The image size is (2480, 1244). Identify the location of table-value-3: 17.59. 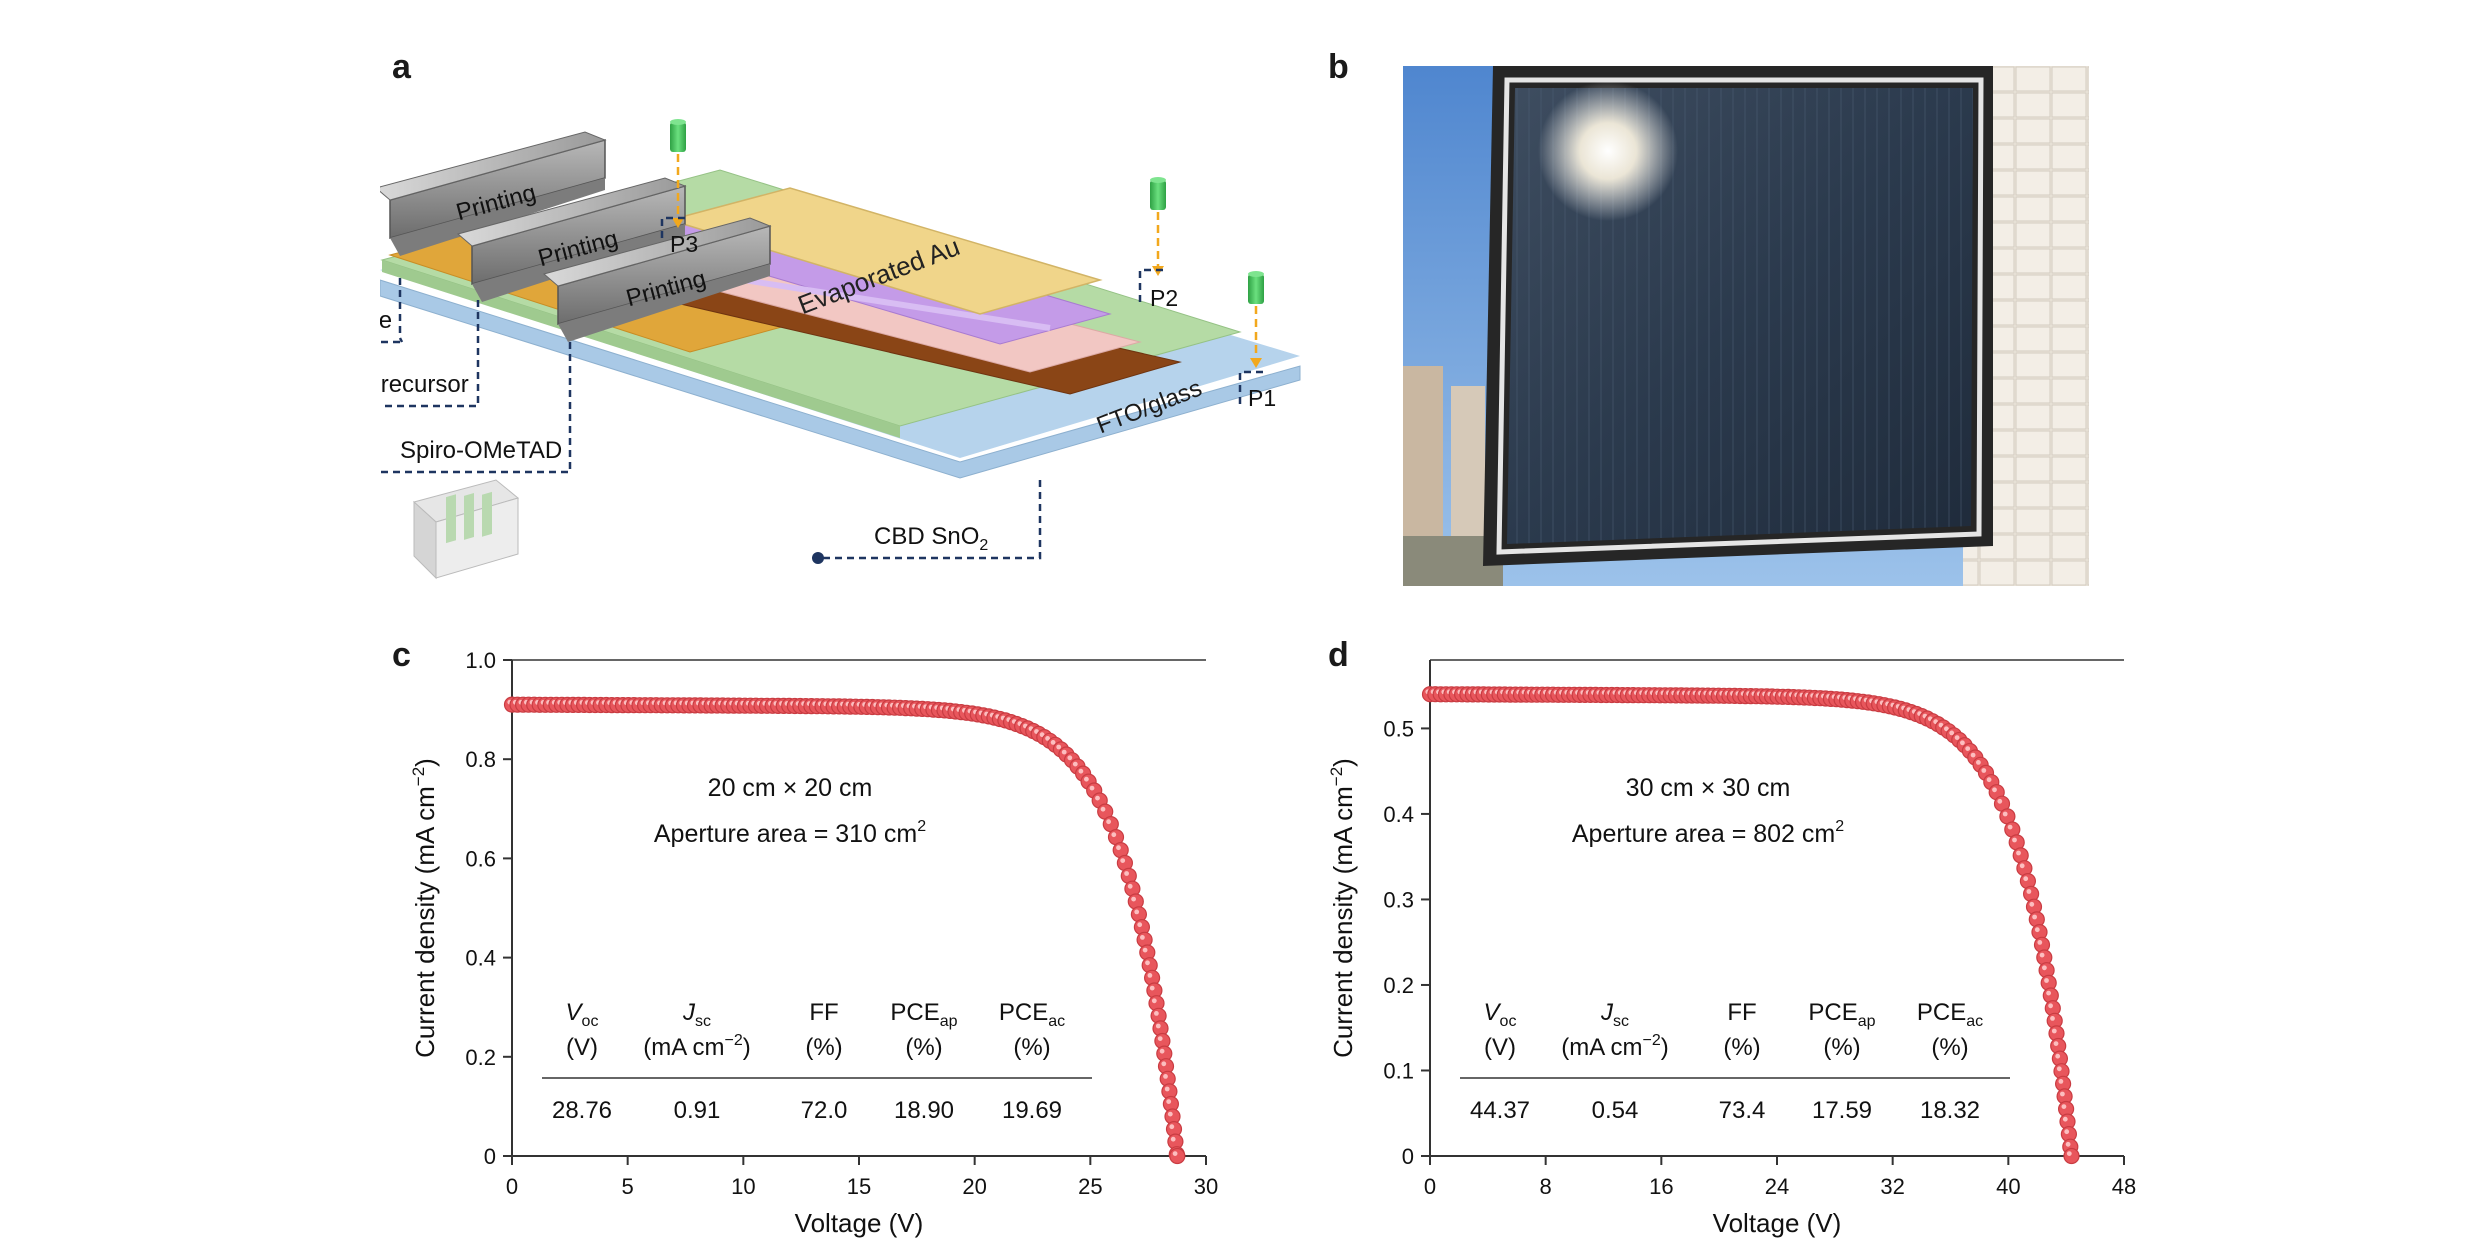
(1842, 1110).